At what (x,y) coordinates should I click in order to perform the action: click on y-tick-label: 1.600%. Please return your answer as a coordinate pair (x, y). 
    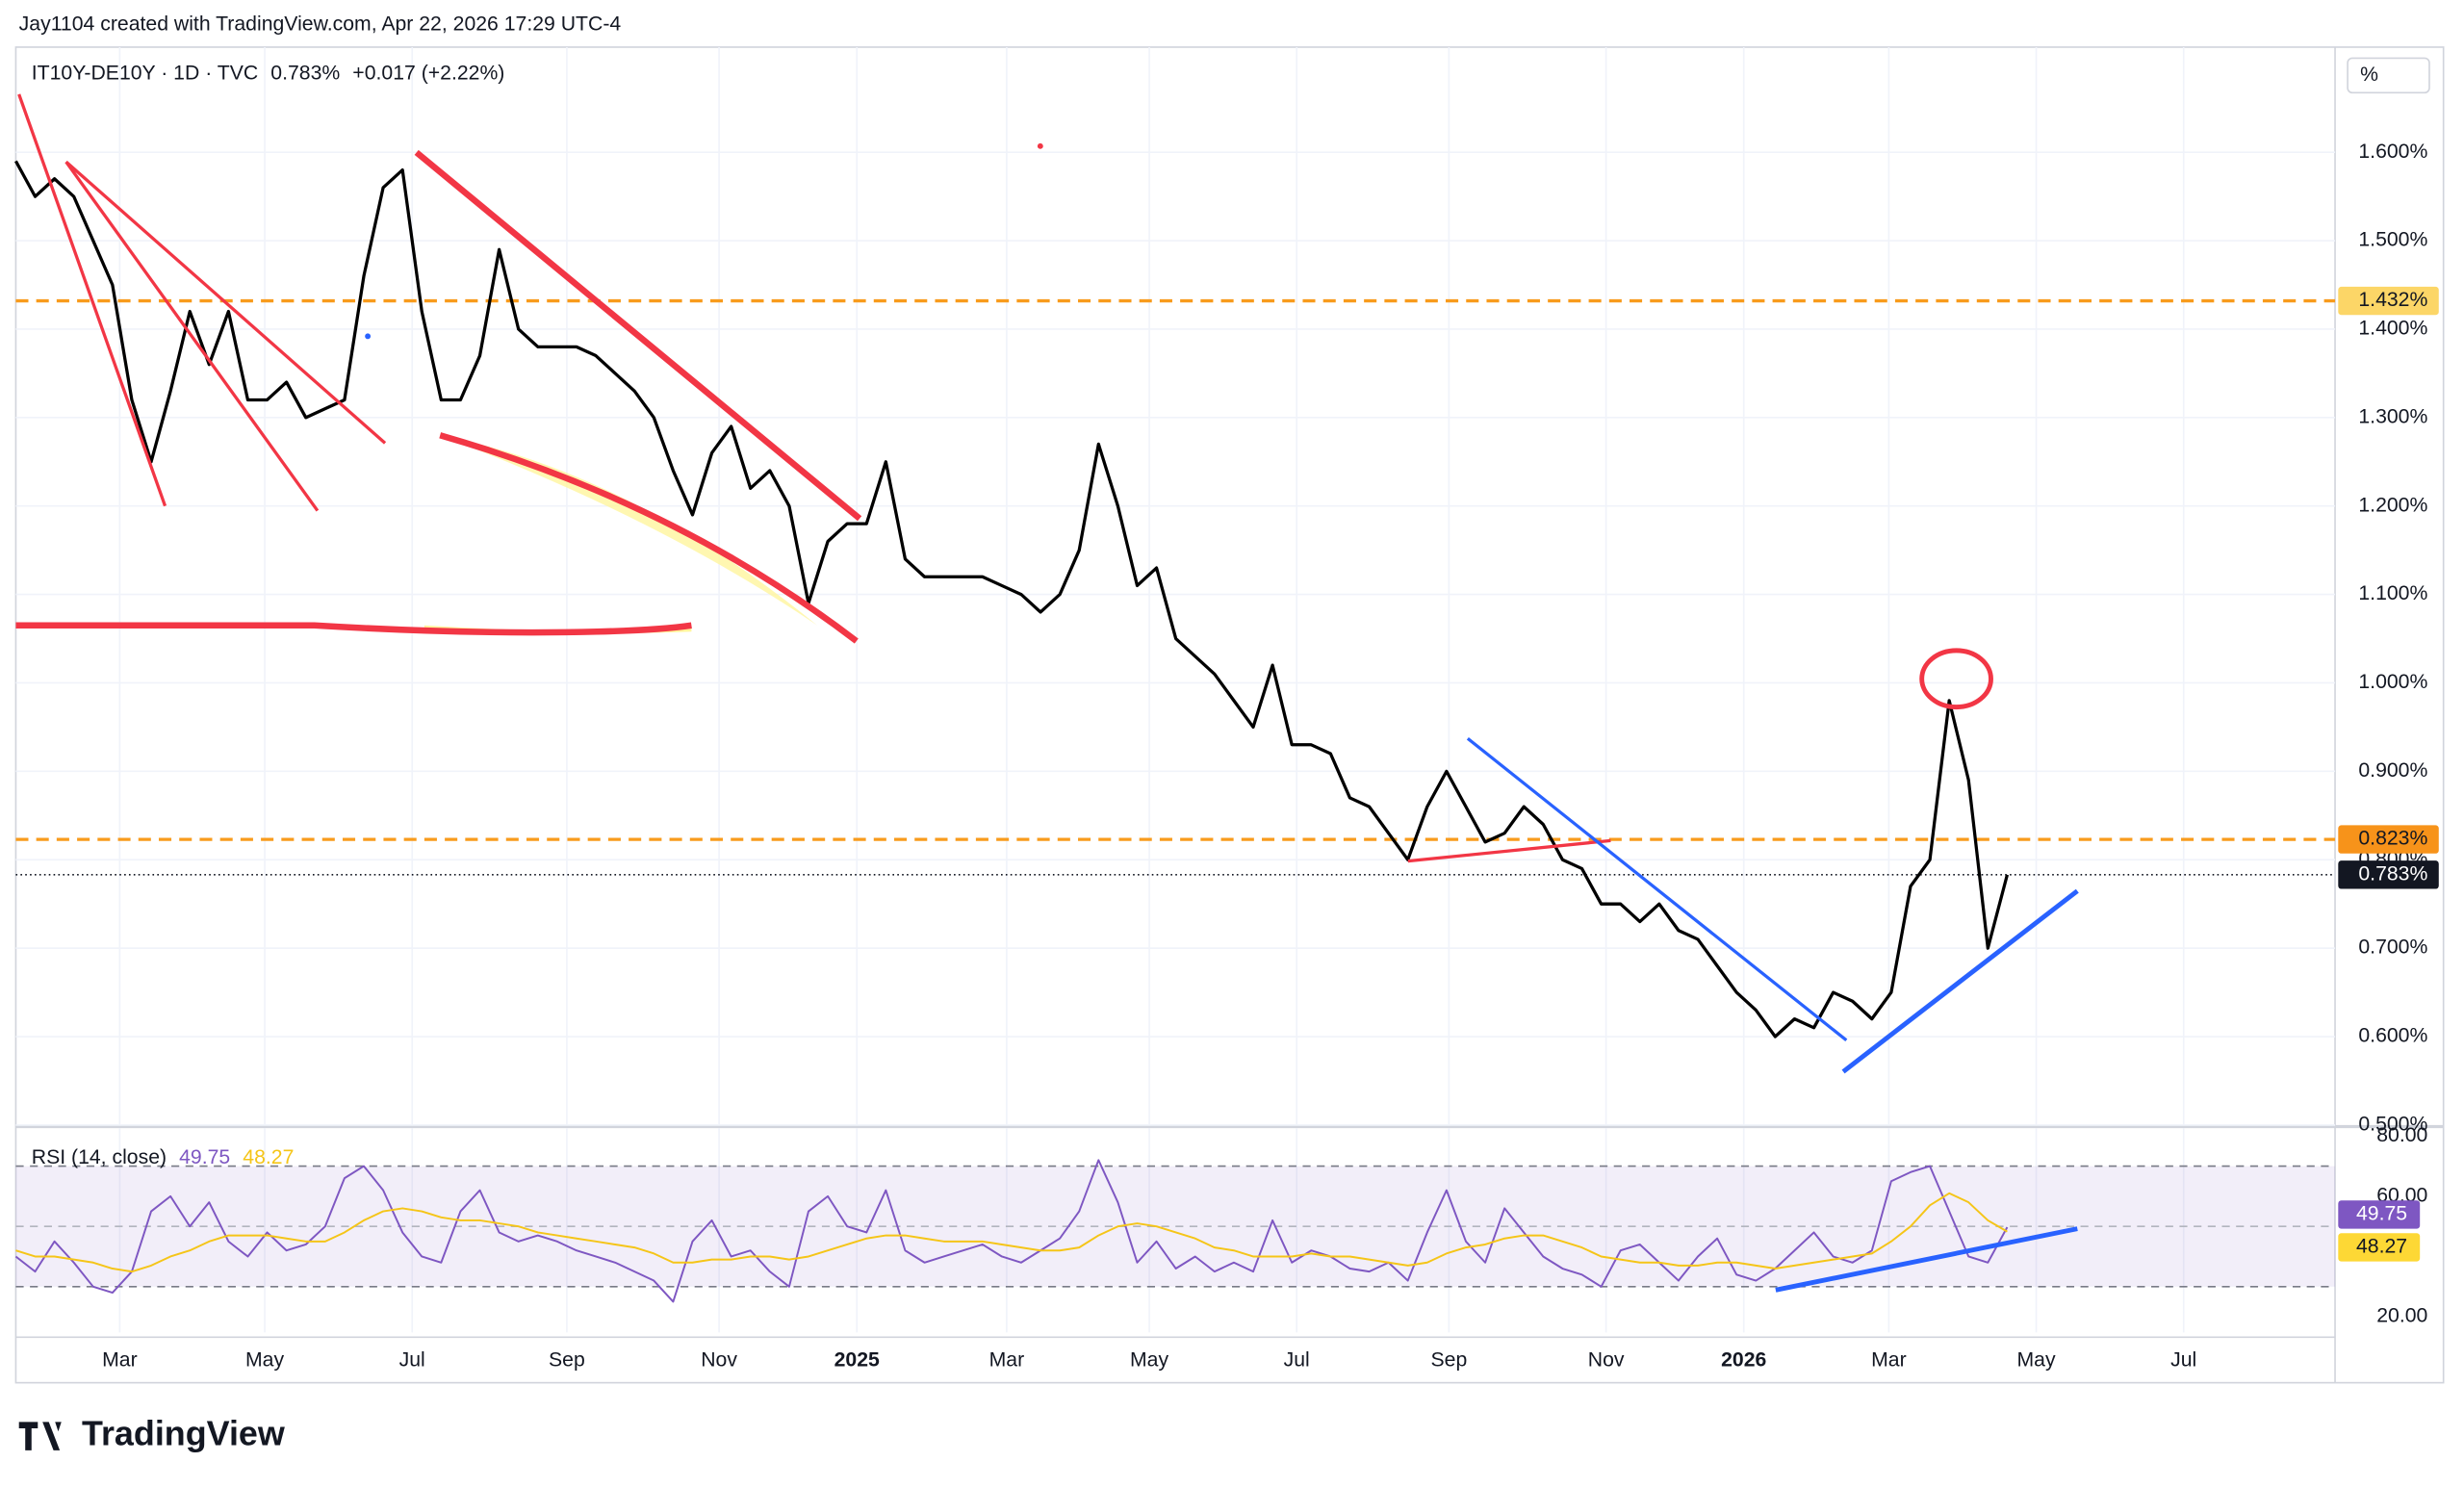
    Looking at the image, I should click on (2392, 152).